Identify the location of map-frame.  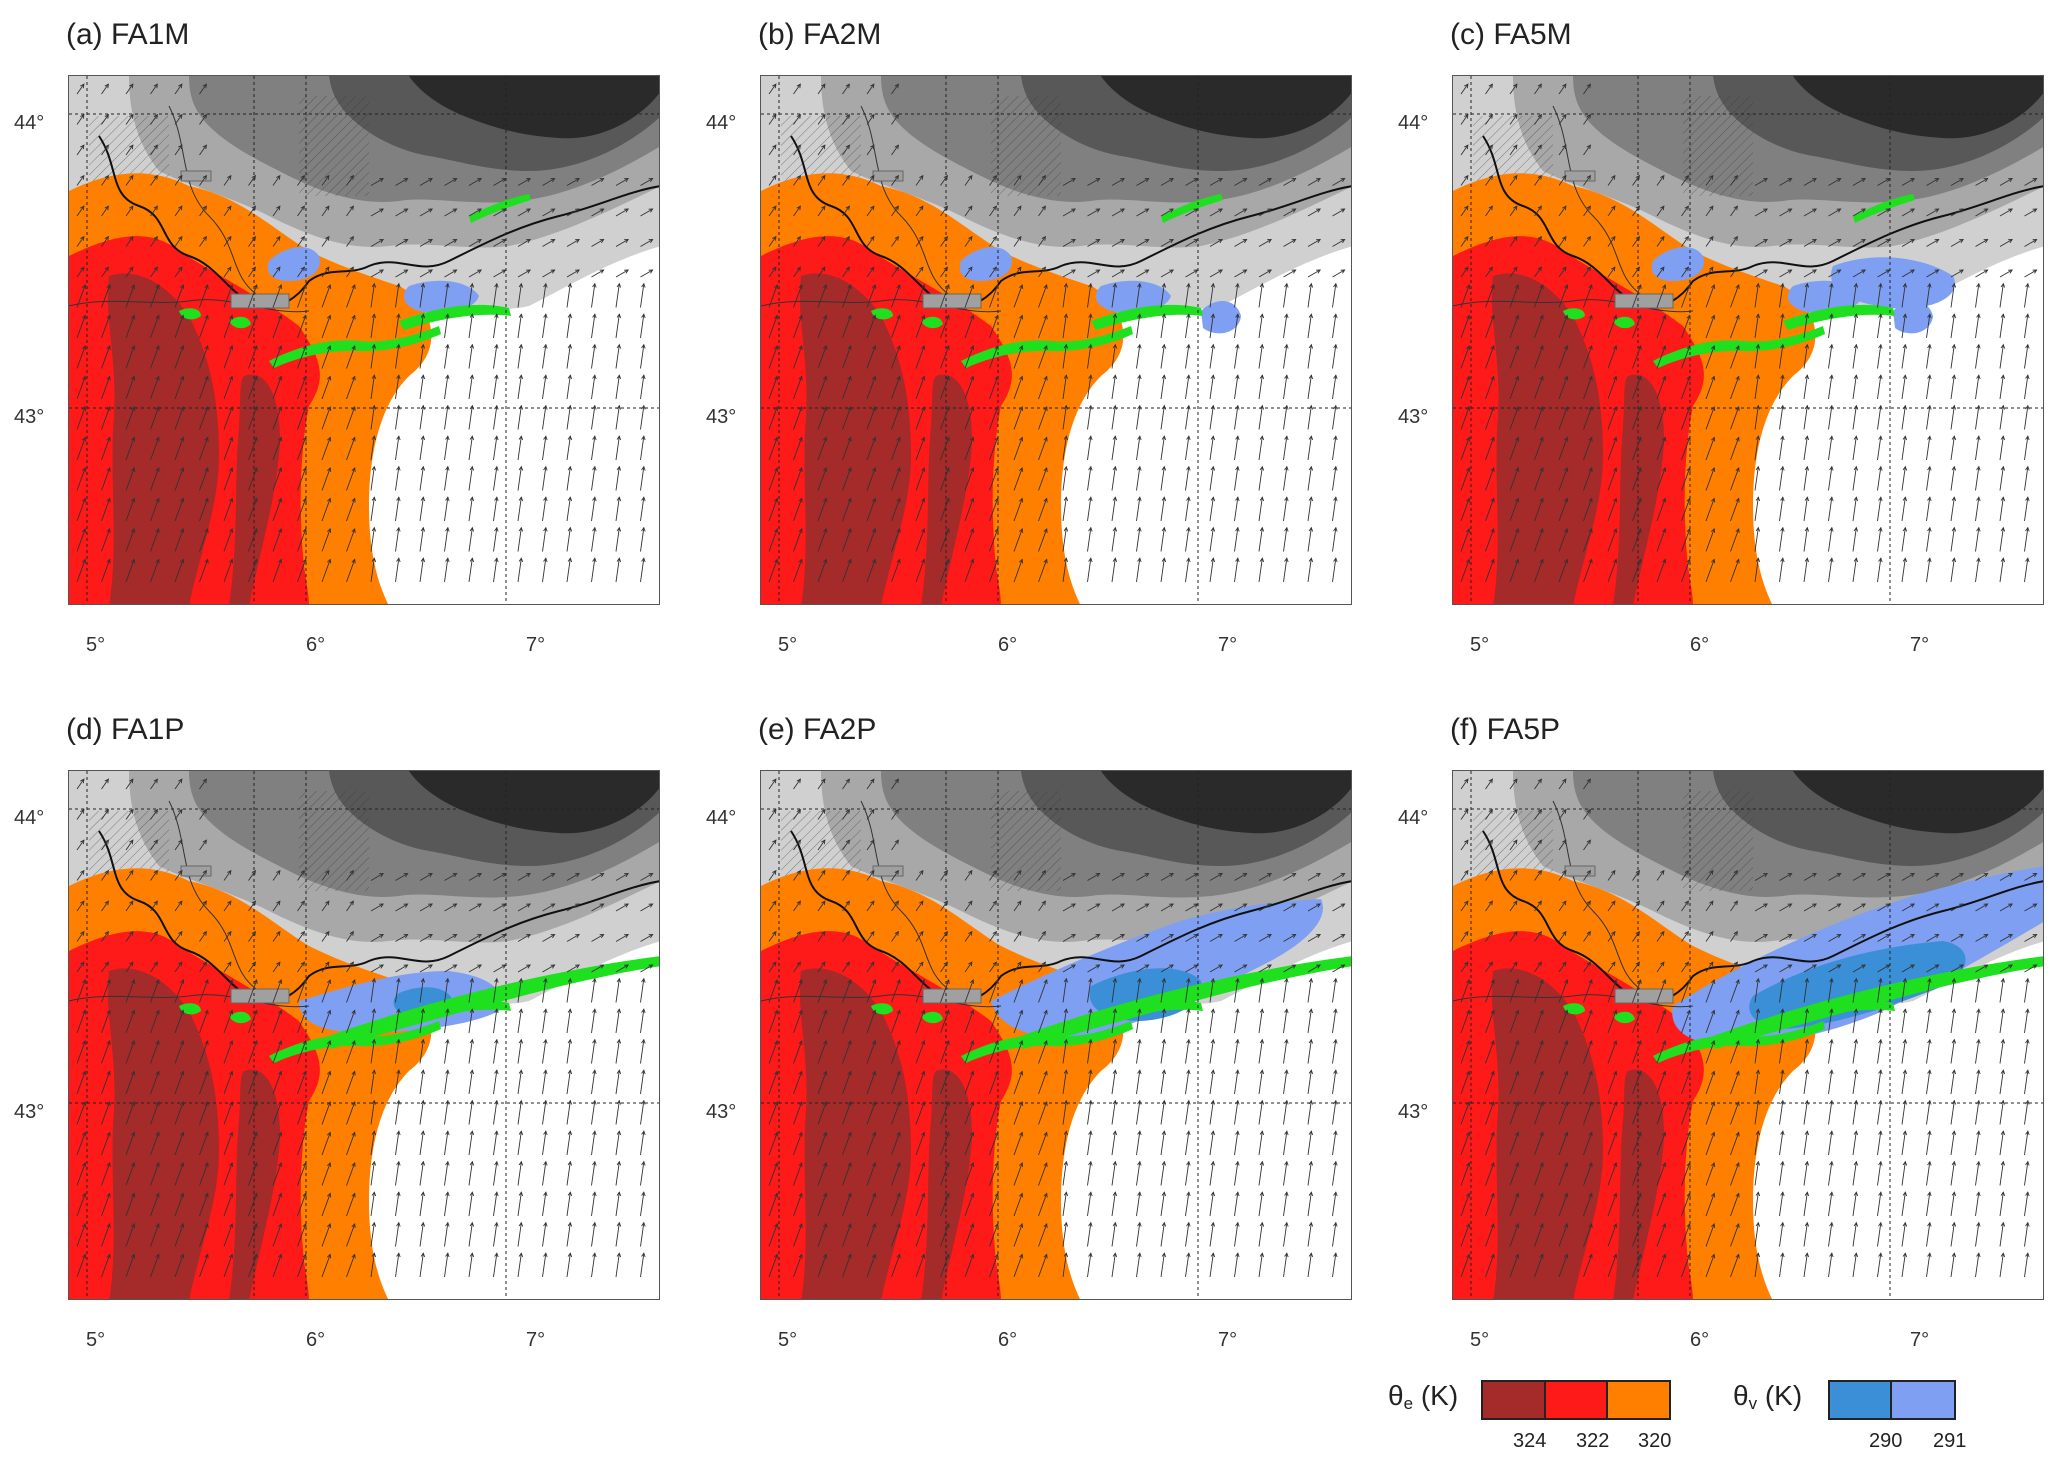
(1748, 1035).